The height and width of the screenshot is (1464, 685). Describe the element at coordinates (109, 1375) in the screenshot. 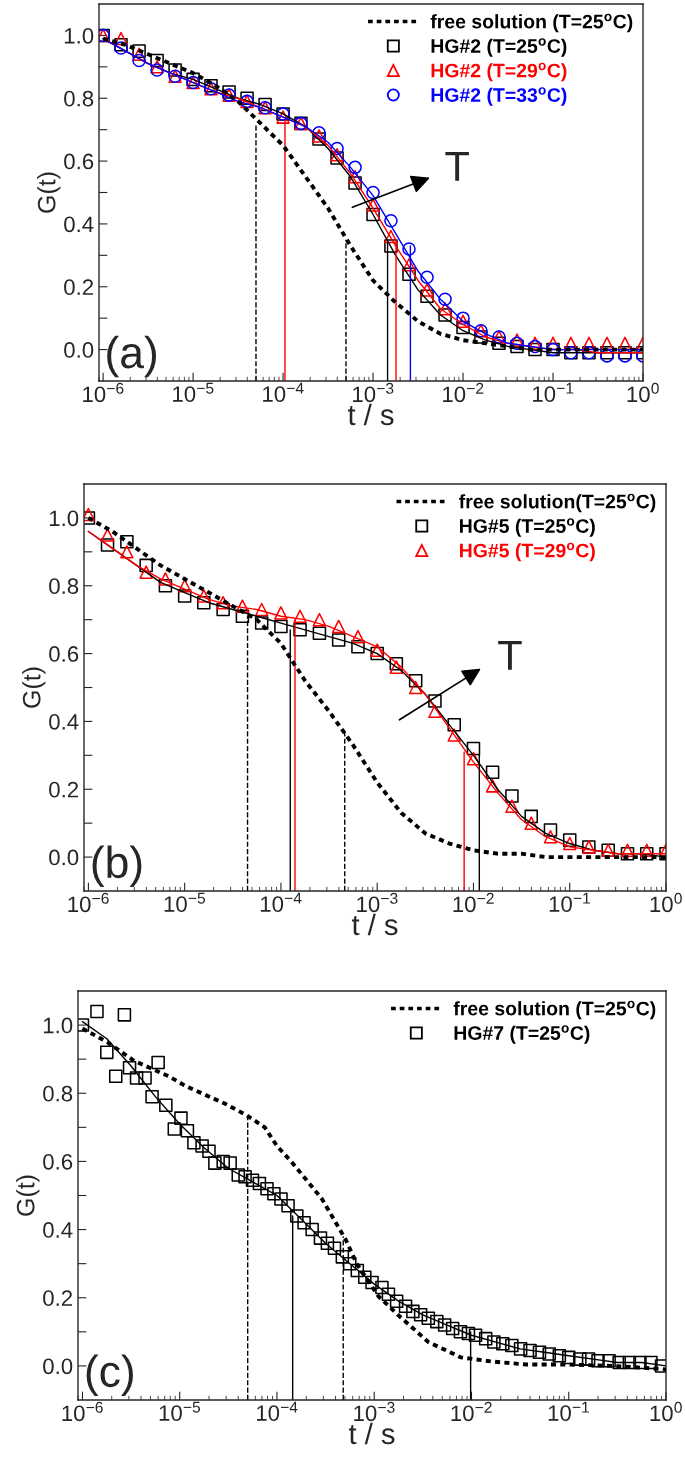

I see `annotation: (c)` at that location.